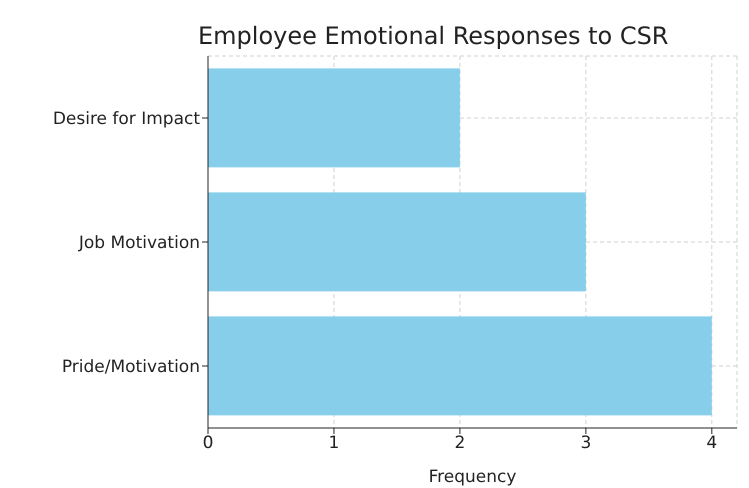 The width and height of the screenshot is (749, 488). What do you see at coordinates (139, 243) in the screenshot?
I see `y-tick-label: Job Motivation` at bounding box center [139, 243].